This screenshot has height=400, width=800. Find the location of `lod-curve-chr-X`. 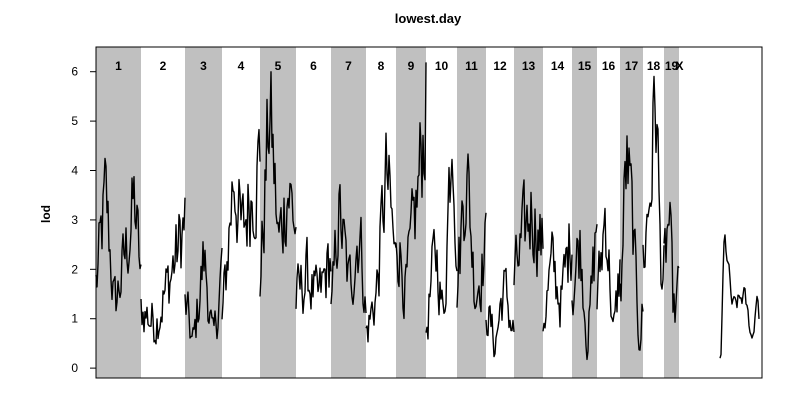

lod-curve-chr-X is located at coordinates (739, 296).